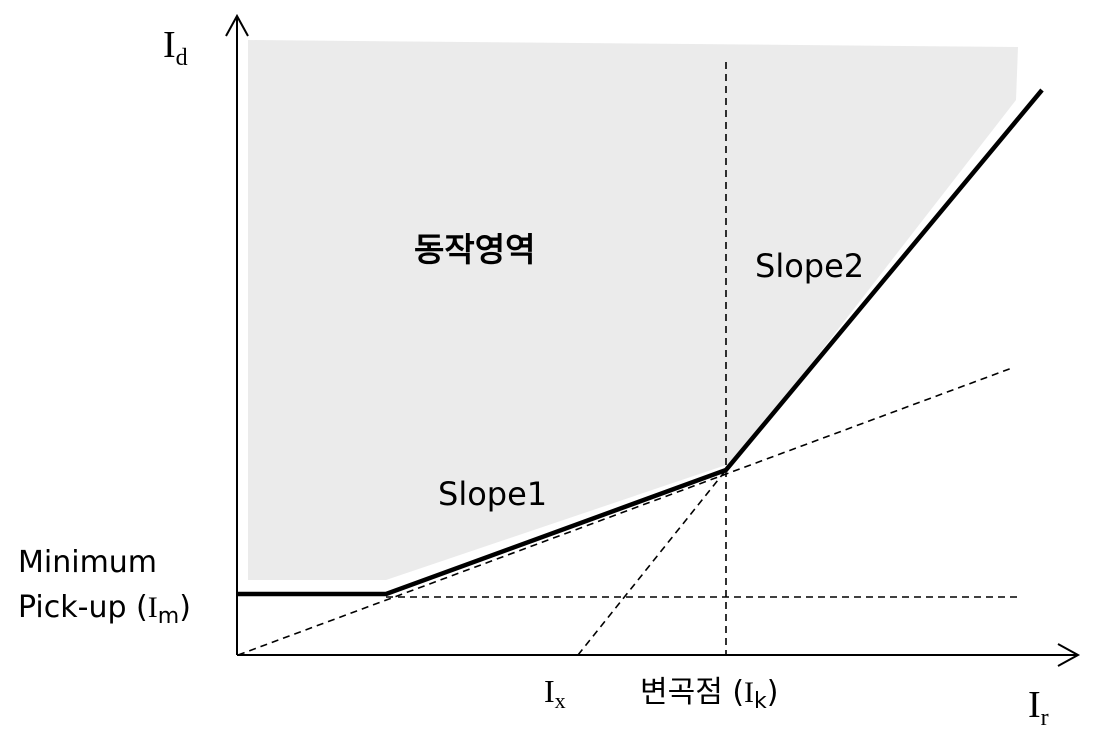 The width and height of the screenshot is (1093, 737). I want to click on slope2-label: Slope2, so click(809, 266).